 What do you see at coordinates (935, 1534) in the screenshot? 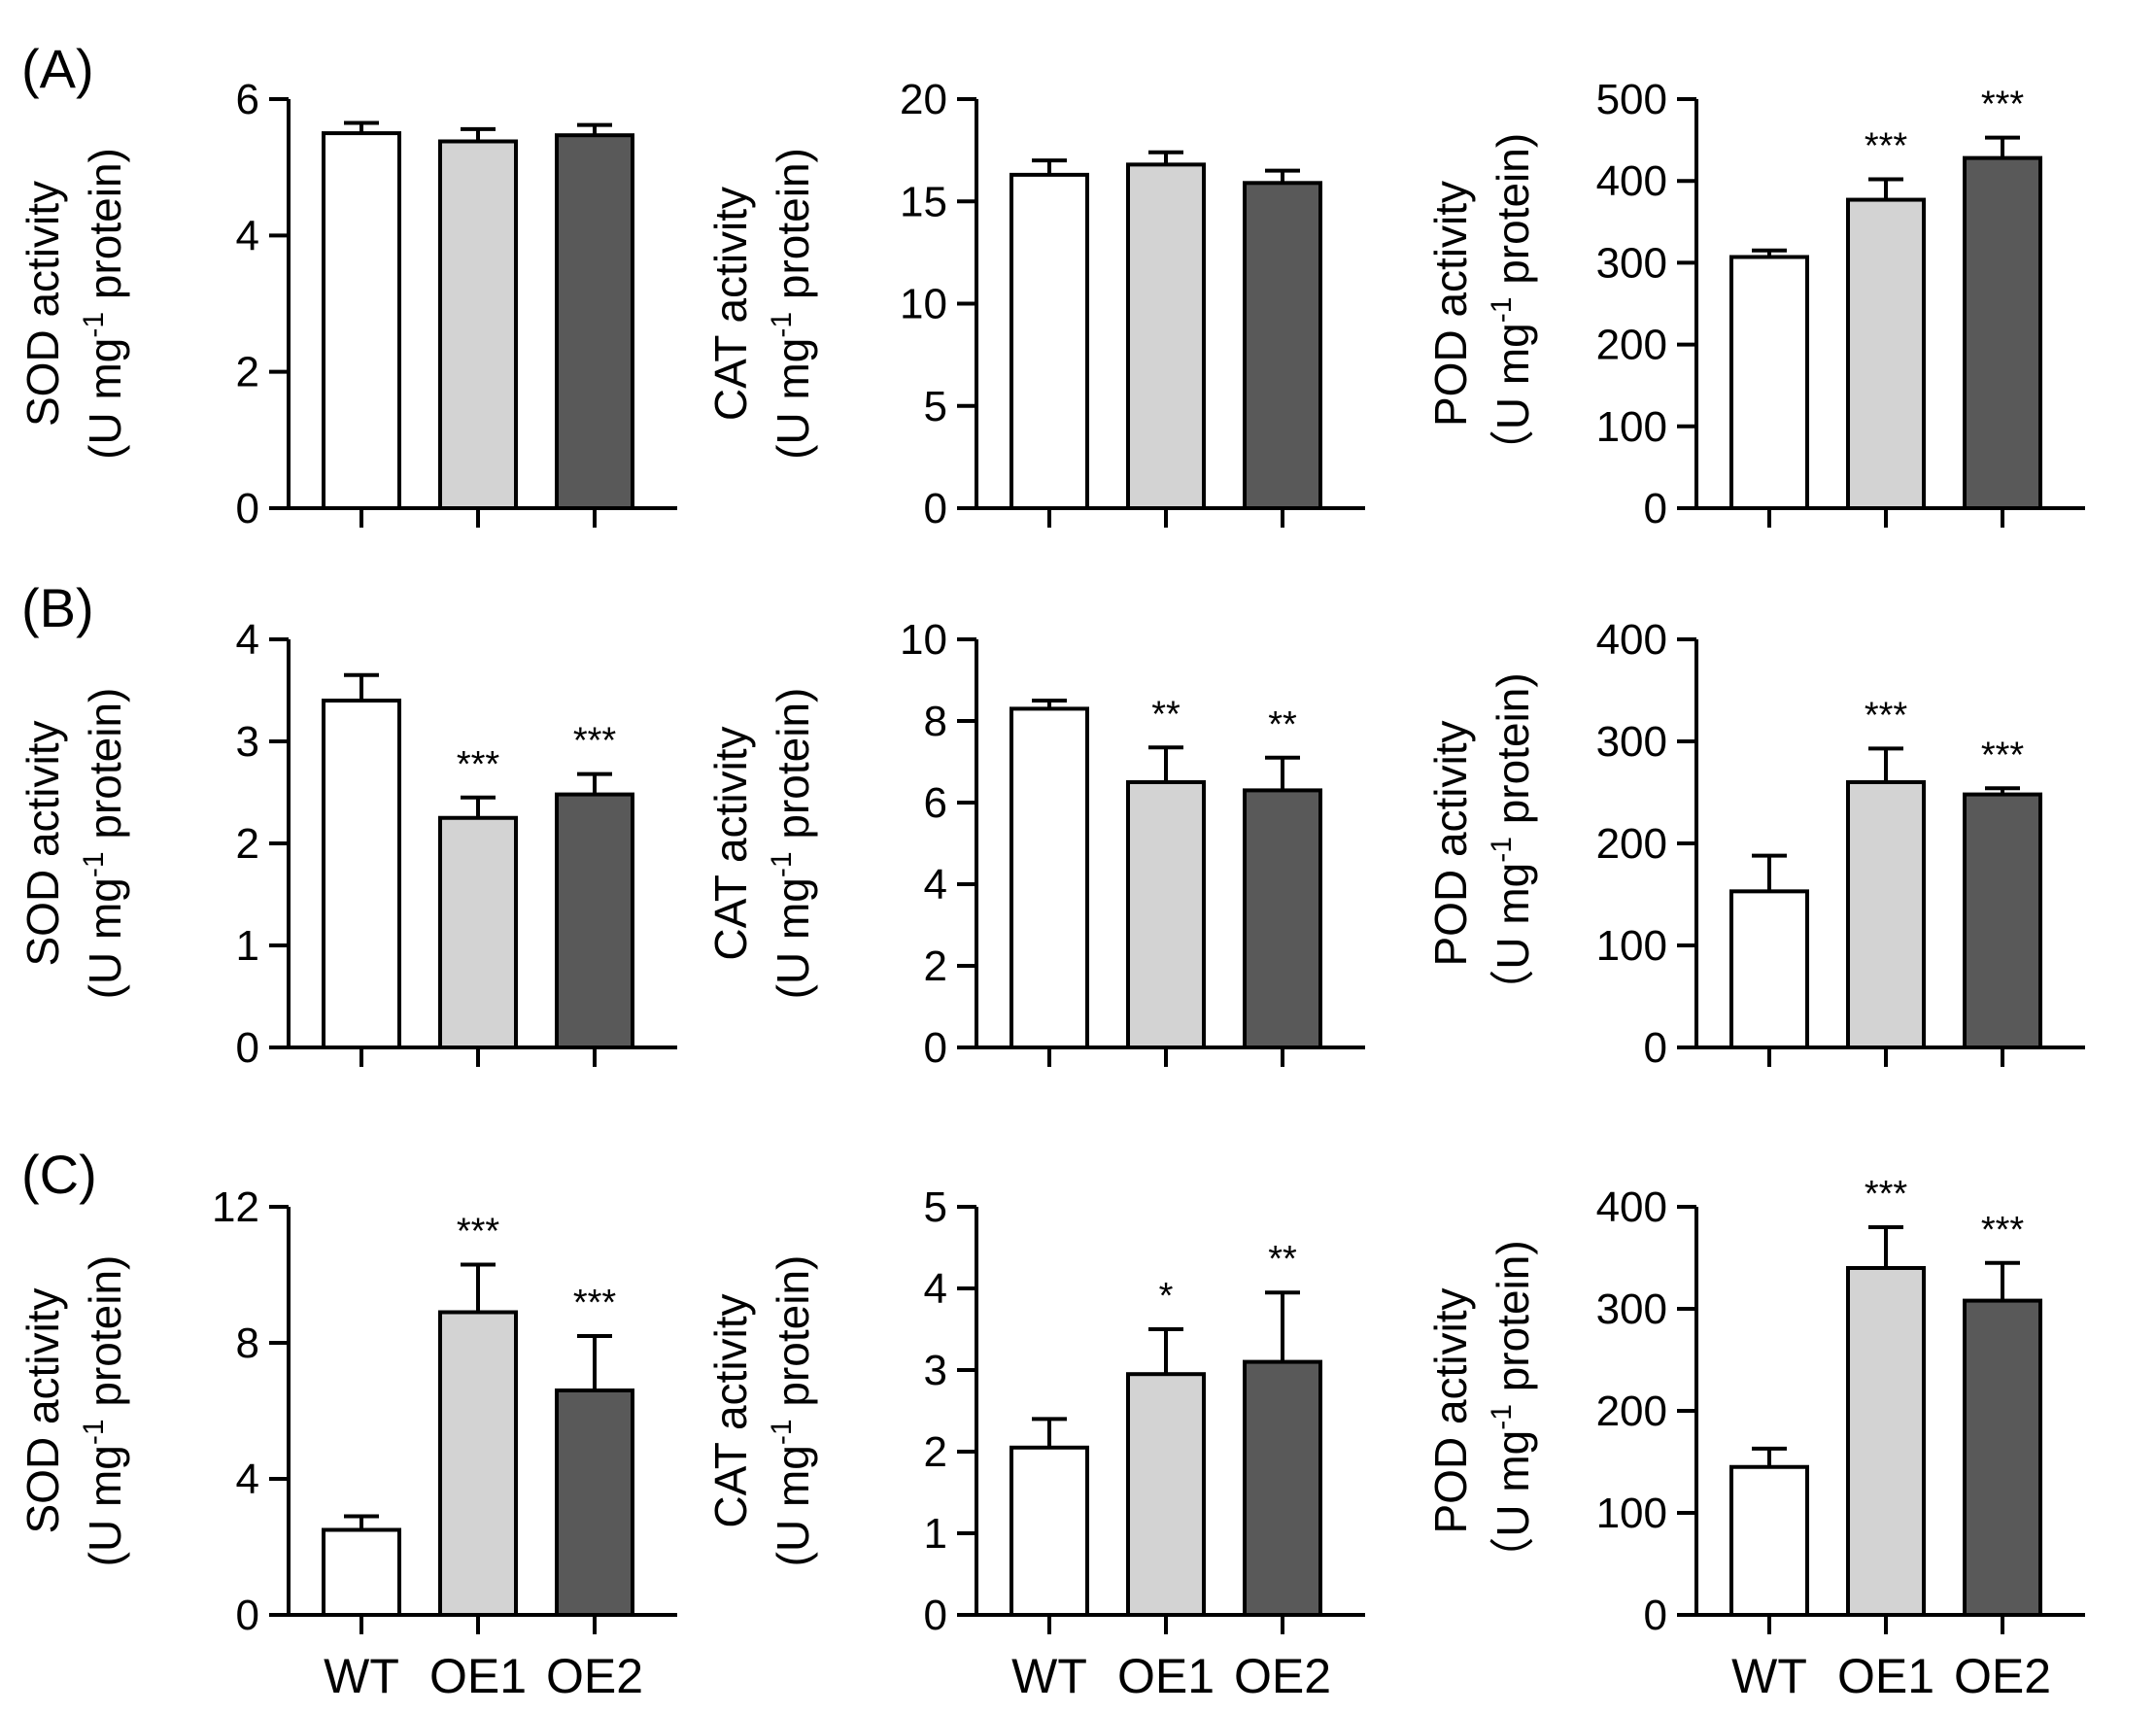
I see `y-tick-label: 1` at bounding box center [935, 1534].